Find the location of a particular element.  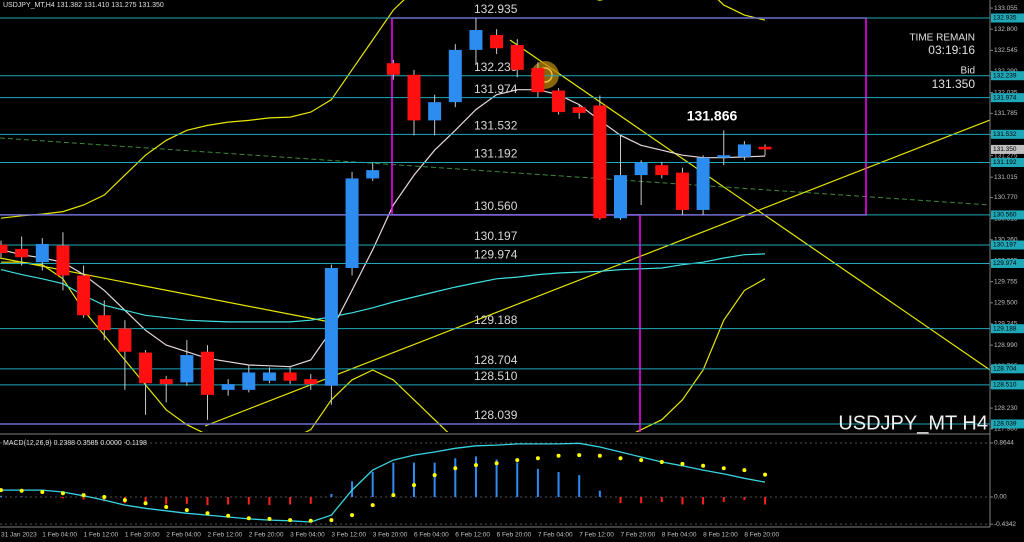

bid-price: 131.350 is located at coordinates (954, 84).